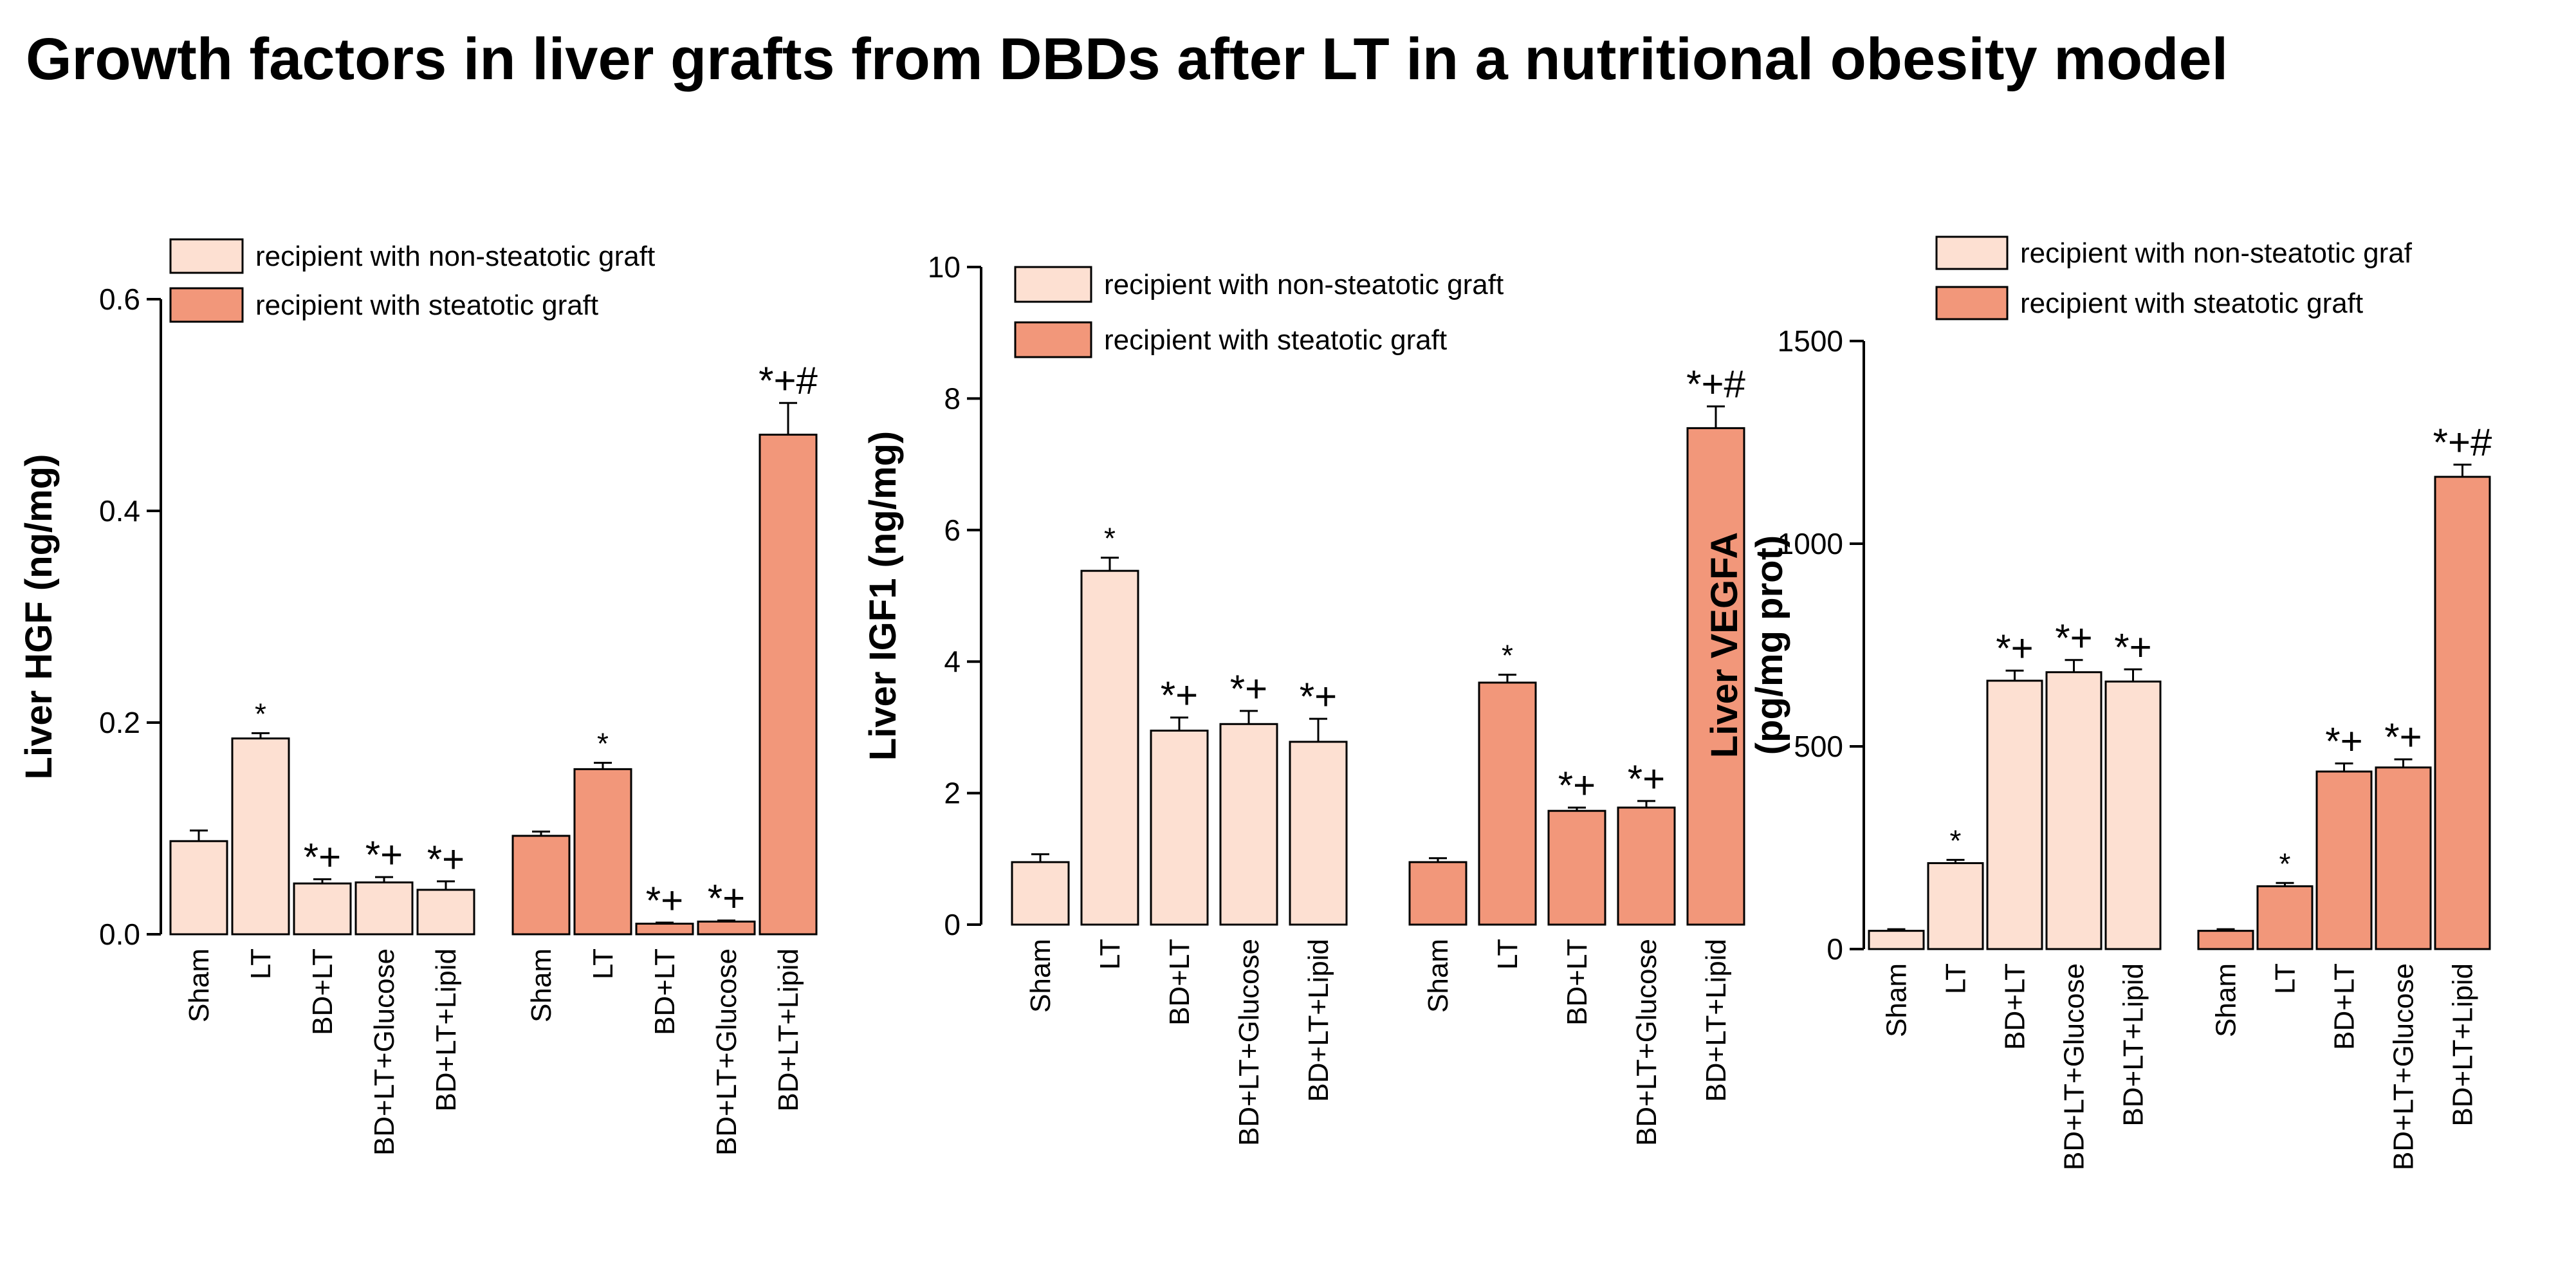  I want to click on y-tick-label: 0.0, so click(119, 934).